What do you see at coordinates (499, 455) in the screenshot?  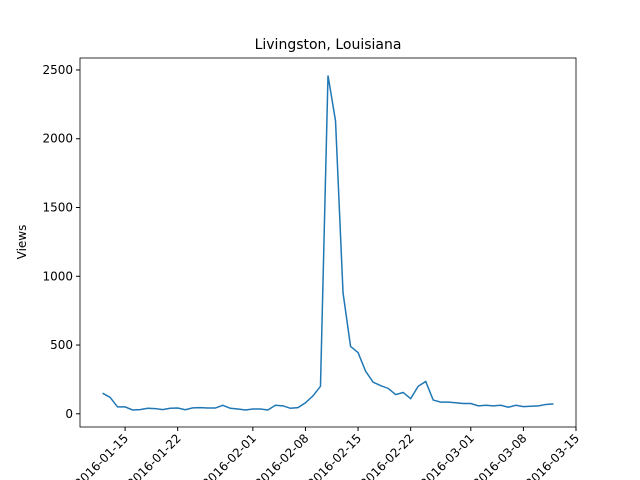 I see `x-tick-label: 2016-03-08` at bounding box center [499, 455].